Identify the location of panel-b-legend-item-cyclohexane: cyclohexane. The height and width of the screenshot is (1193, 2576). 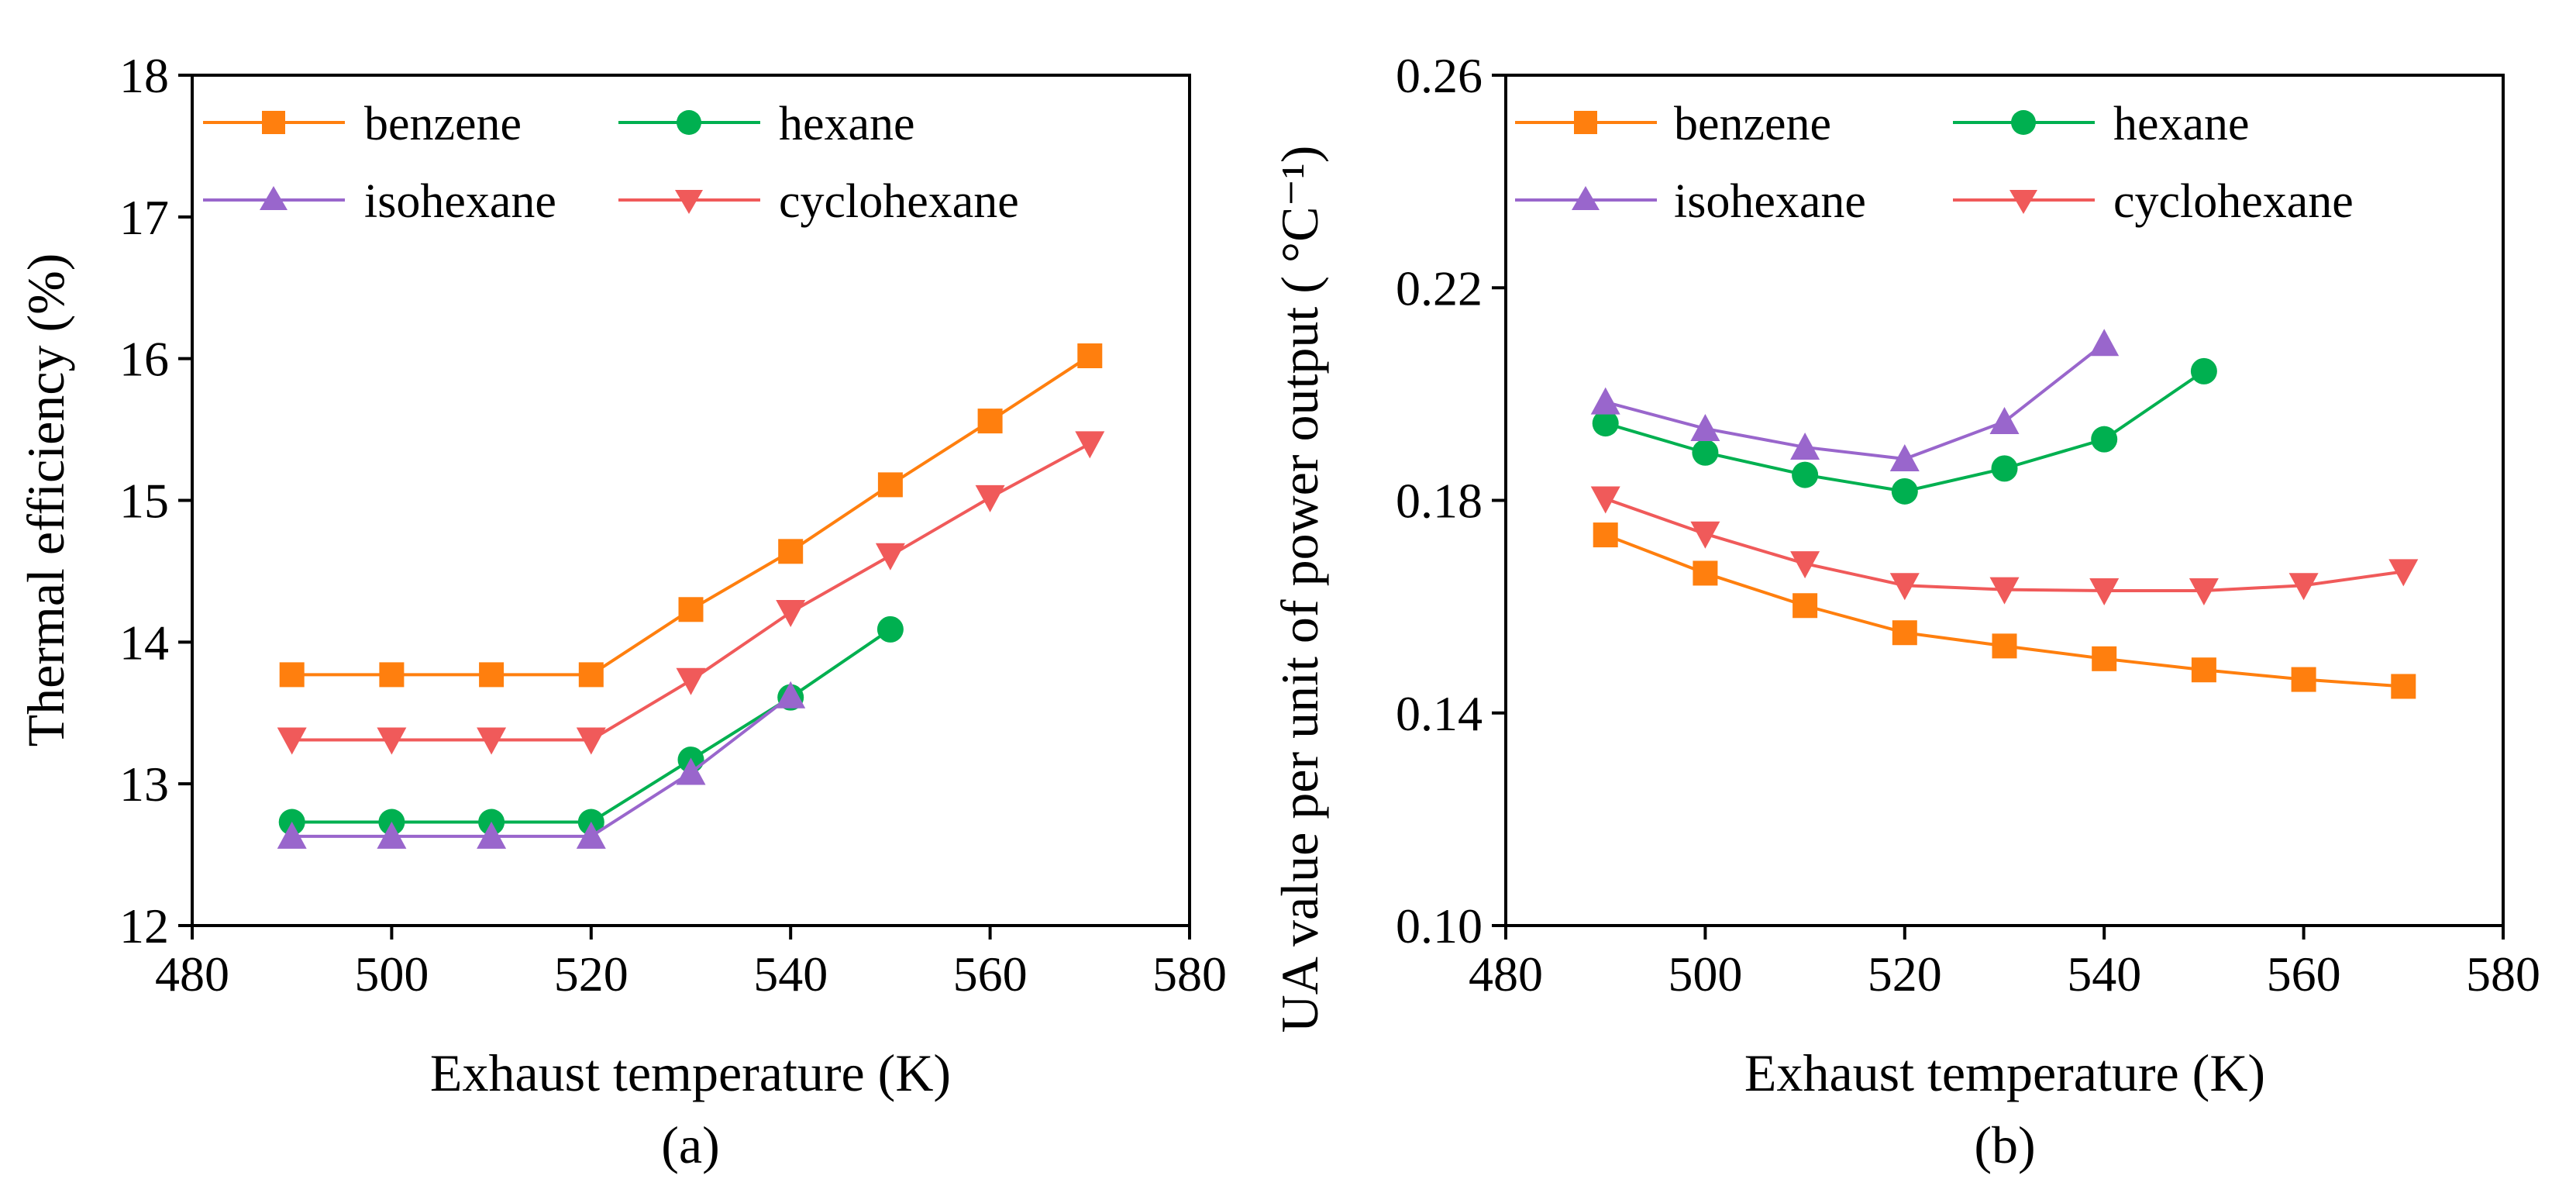
(2153, 201).